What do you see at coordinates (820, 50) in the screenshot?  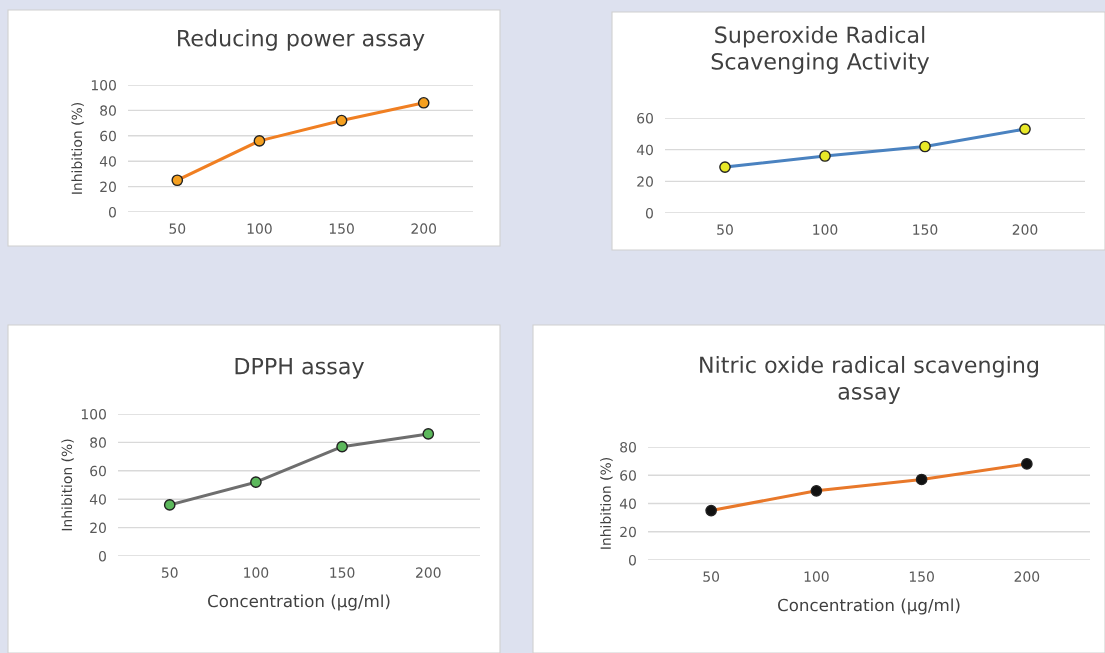 I see `chart-title: Superoxide Radical Scavenging Activity` at bounding box center [820, 50].